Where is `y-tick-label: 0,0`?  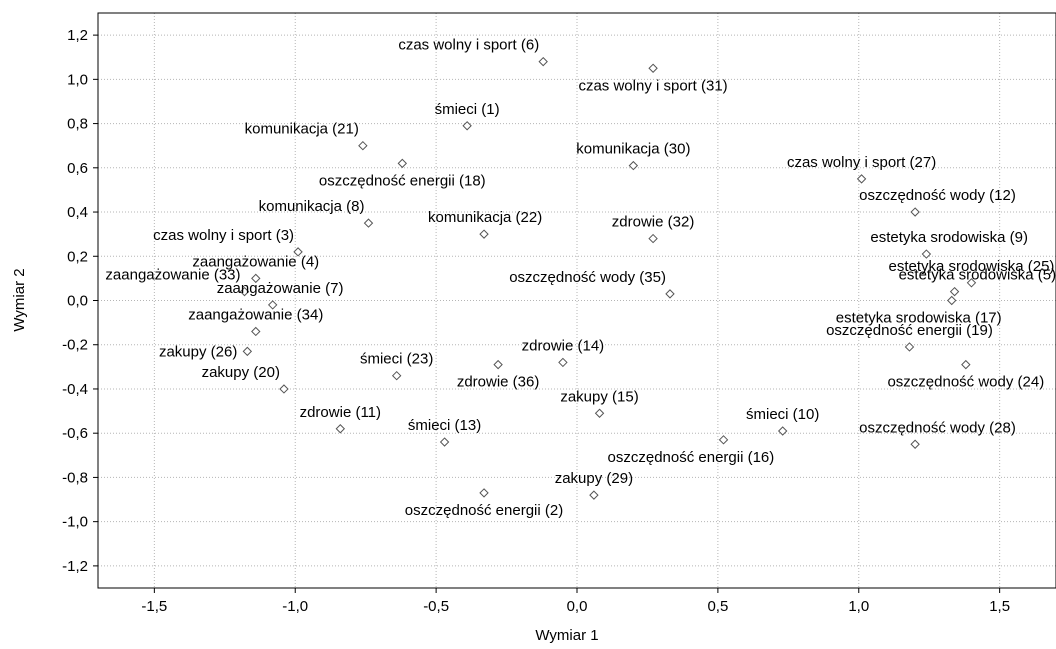 y-tick-label: 0,0 is located at coordinates (77, 301).